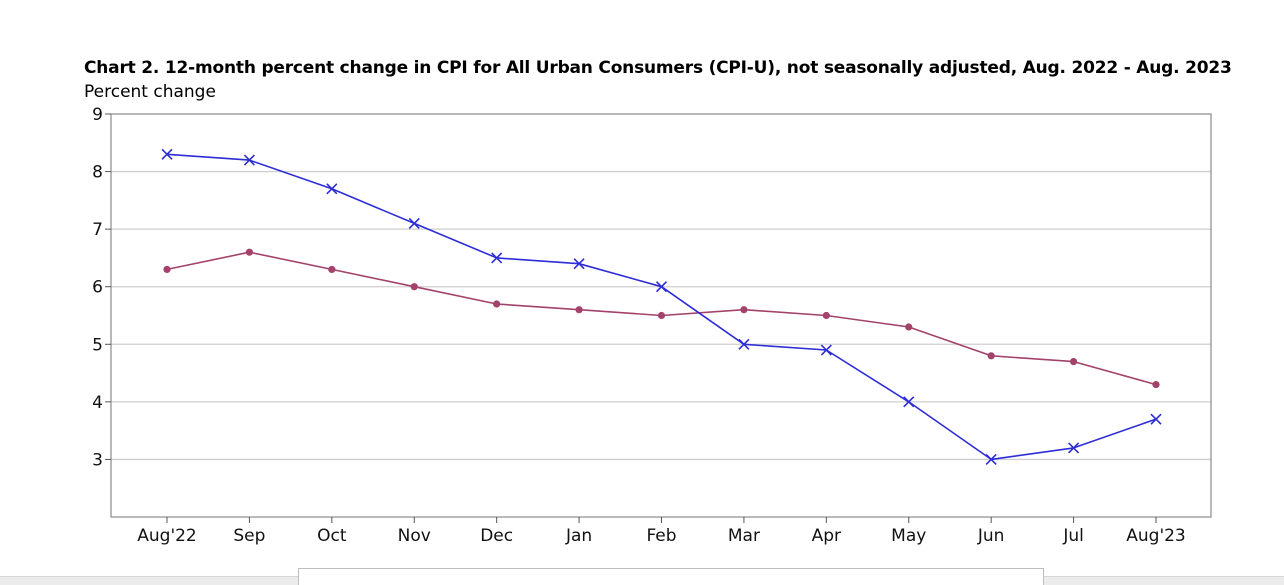 The image size is (1284, 585). What do you see at coordinates (97, 345) in the screenshot?
I see `y-tick-label: 5` at bounding box center [97, 345].